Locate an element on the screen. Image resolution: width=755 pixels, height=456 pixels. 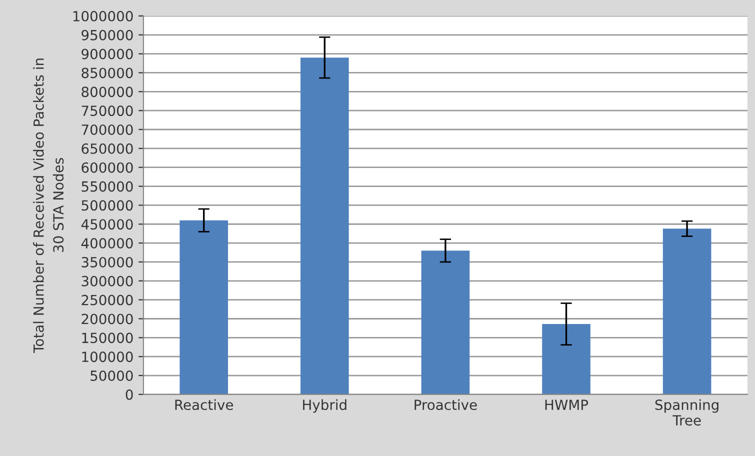
y-tick-label: 50000 is located at coordinates (111, 375).